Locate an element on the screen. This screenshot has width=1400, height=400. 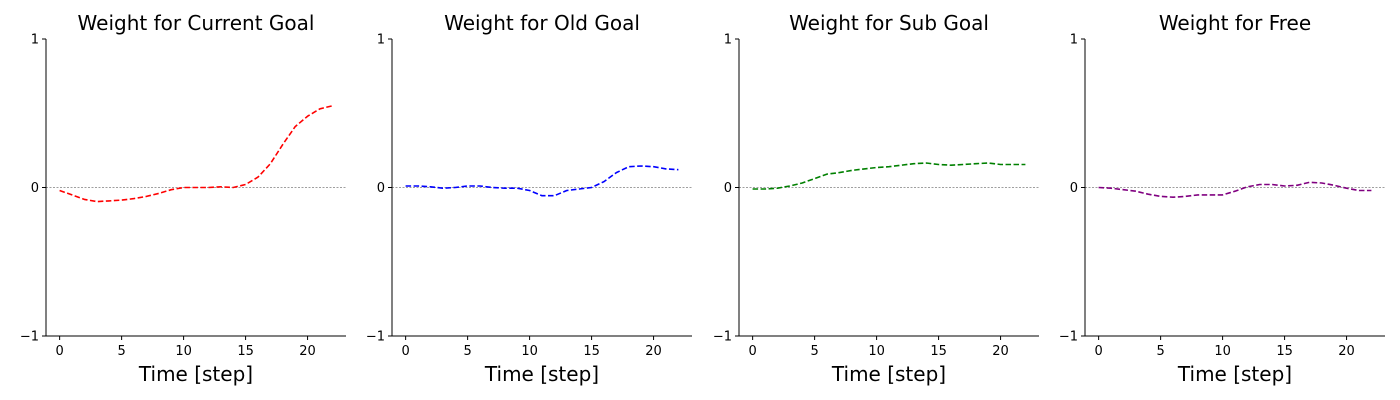
chart-title: Weight for Old Goal is located at coordinates (542, 23).